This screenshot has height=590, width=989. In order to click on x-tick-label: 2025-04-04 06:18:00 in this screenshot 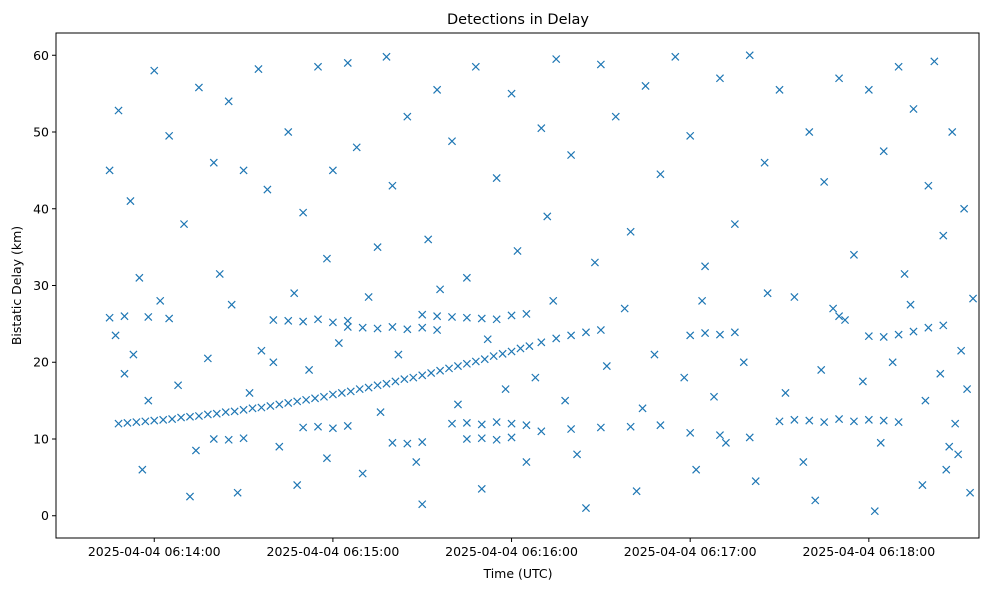, I will do `click(868, 551)`.